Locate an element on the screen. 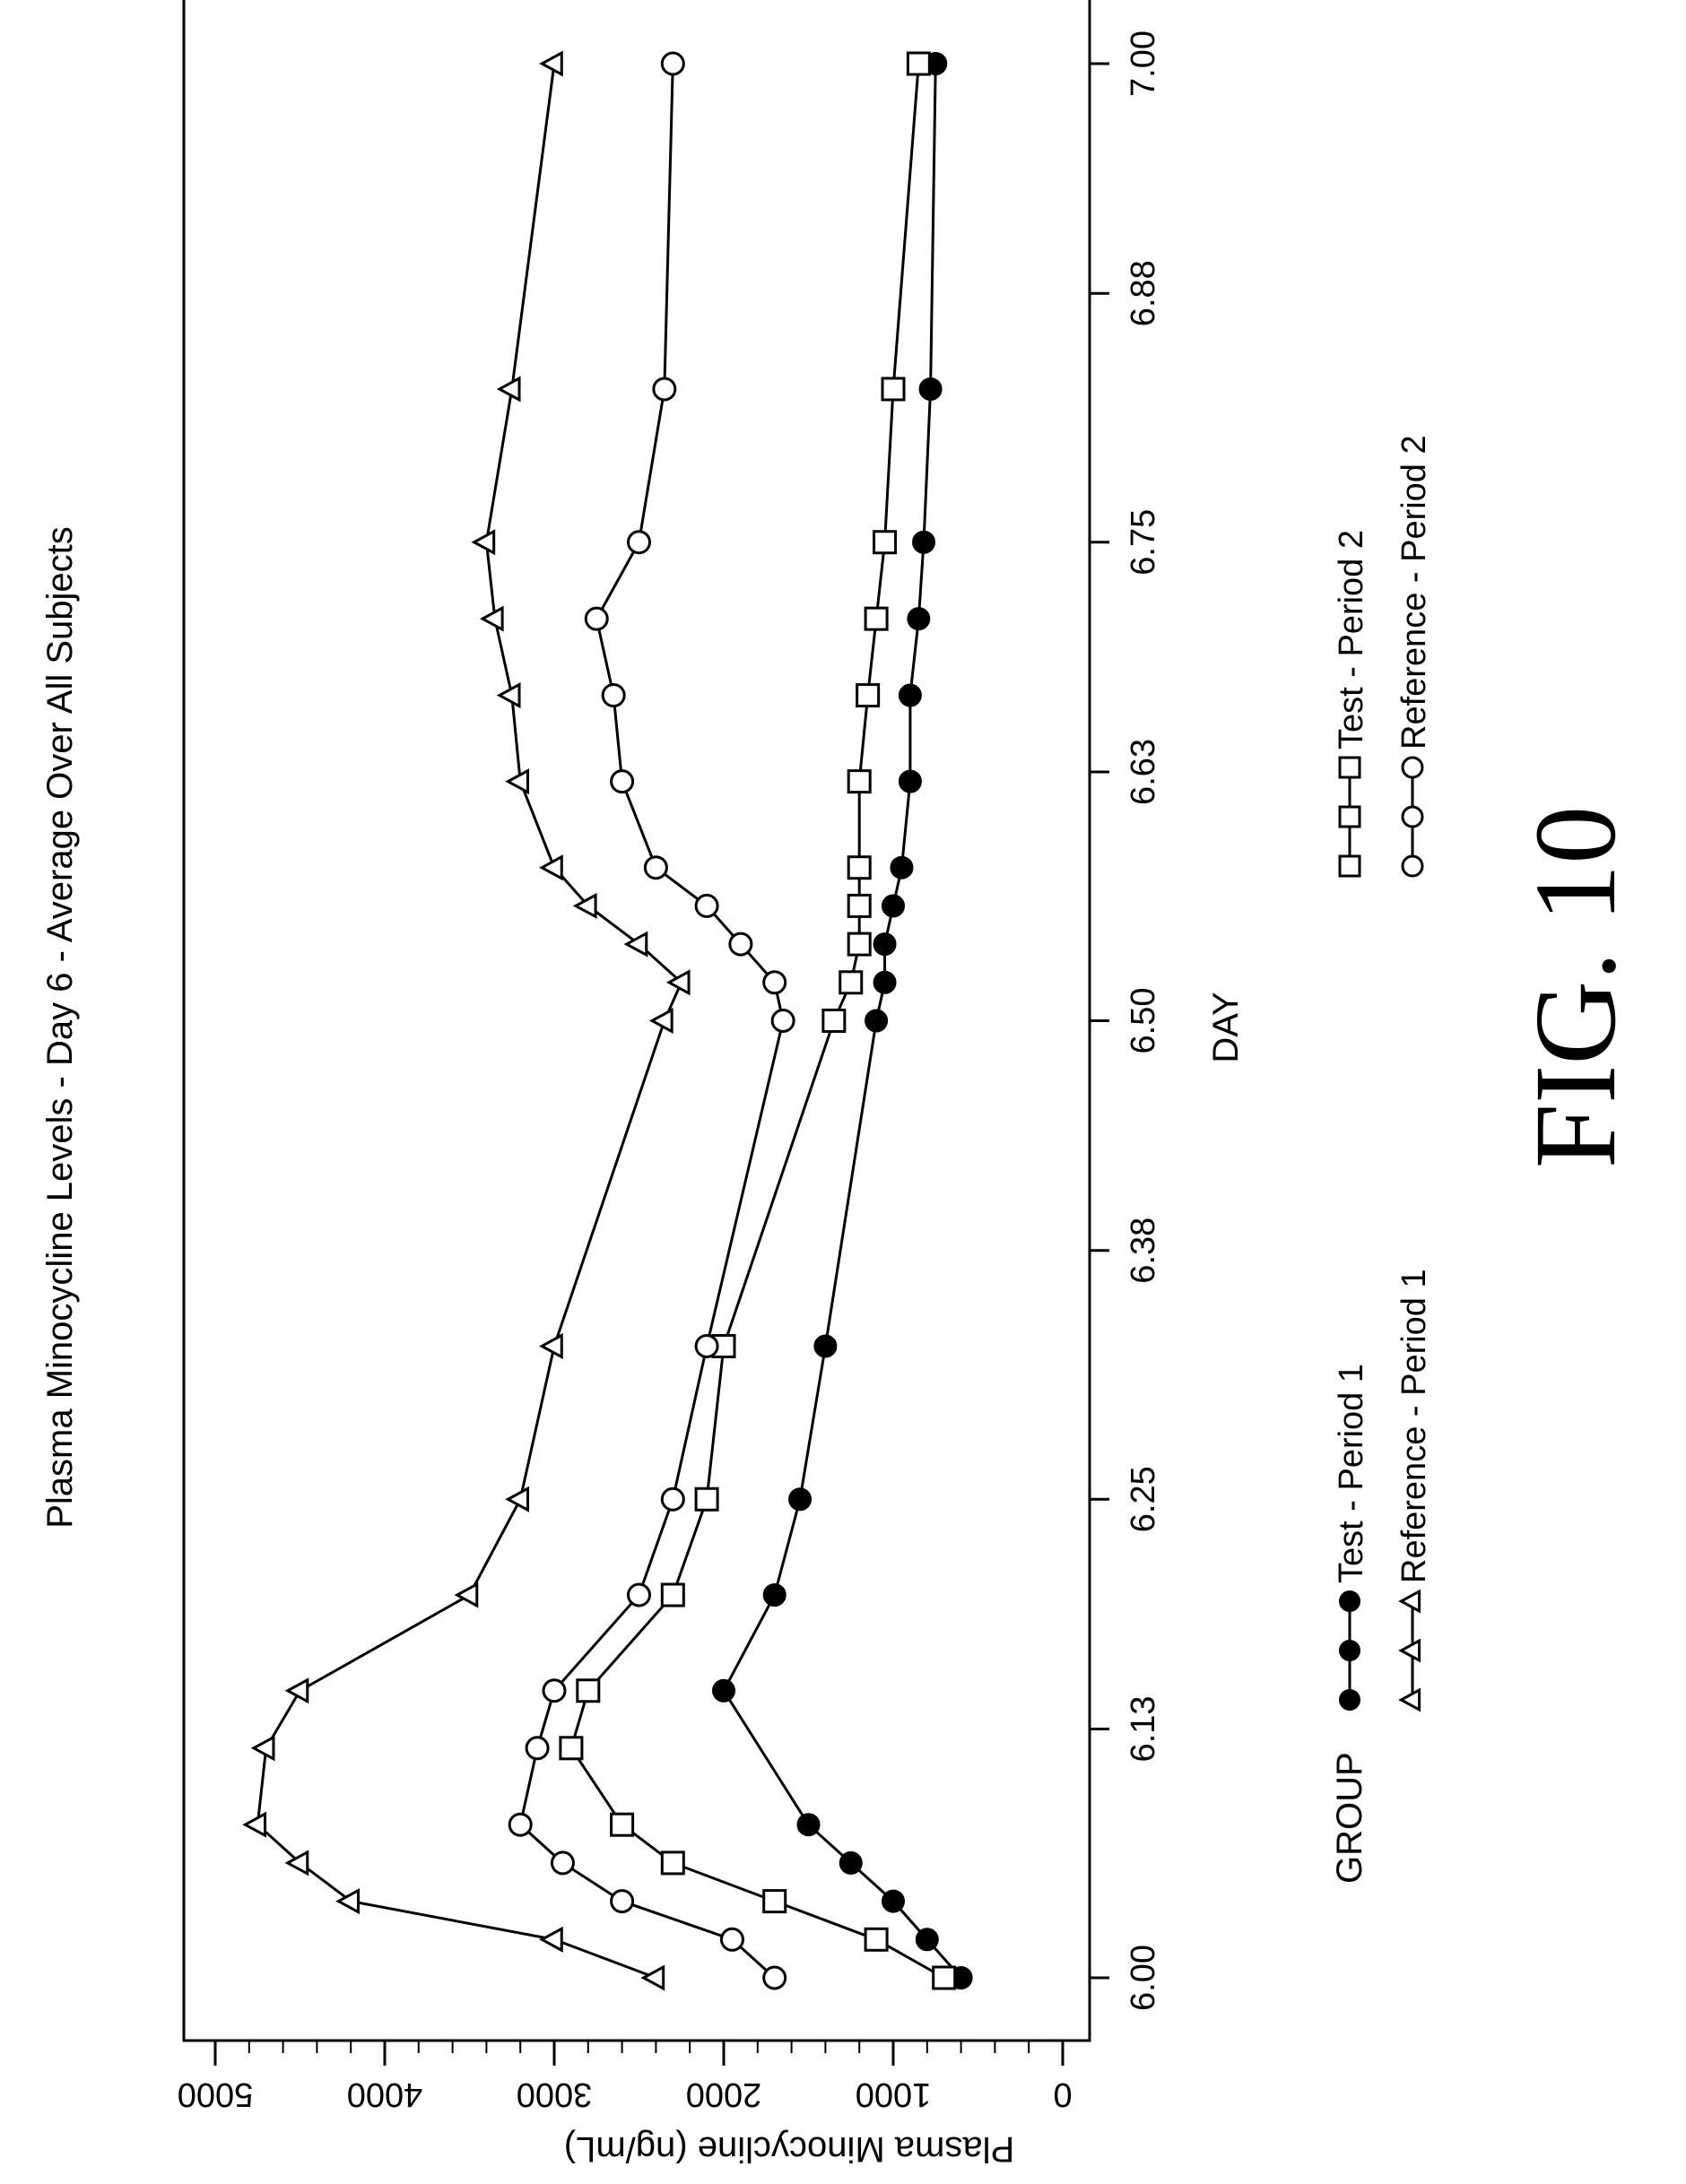 The width and height of the screenshot is (1686, 2184). y-tick-label: 3000 is located at coordinates (555, 2094).